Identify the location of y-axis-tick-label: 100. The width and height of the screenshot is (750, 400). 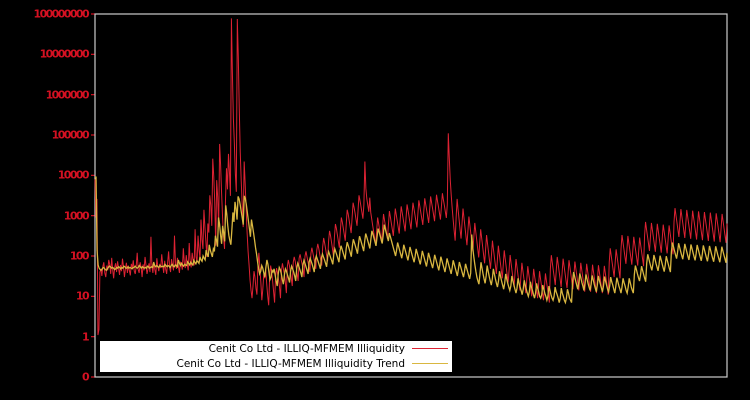
(79, 256).